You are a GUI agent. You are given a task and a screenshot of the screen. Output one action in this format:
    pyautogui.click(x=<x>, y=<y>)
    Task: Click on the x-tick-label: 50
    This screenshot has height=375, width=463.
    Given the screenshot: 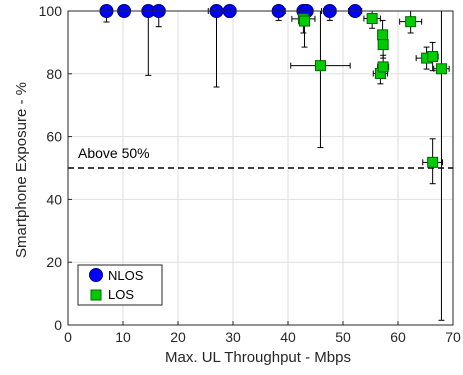 What is the action you would take?
    pyautogui.click(x=343, y=337)
    